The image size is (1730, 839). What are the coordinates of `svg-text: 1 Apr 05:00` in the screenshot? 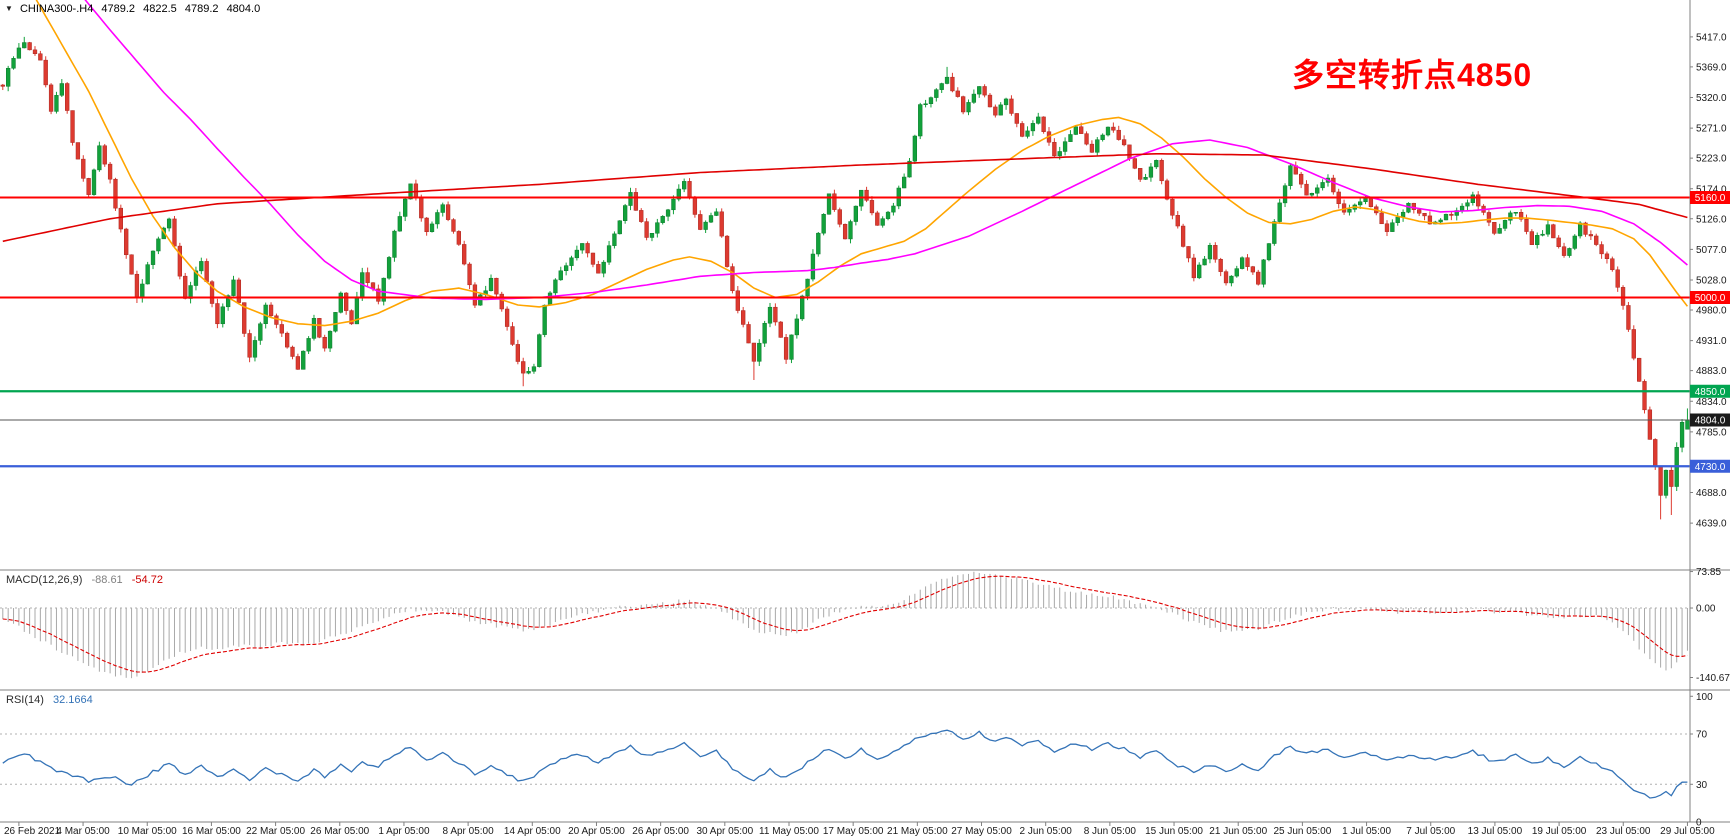 It's located at (404, 831).